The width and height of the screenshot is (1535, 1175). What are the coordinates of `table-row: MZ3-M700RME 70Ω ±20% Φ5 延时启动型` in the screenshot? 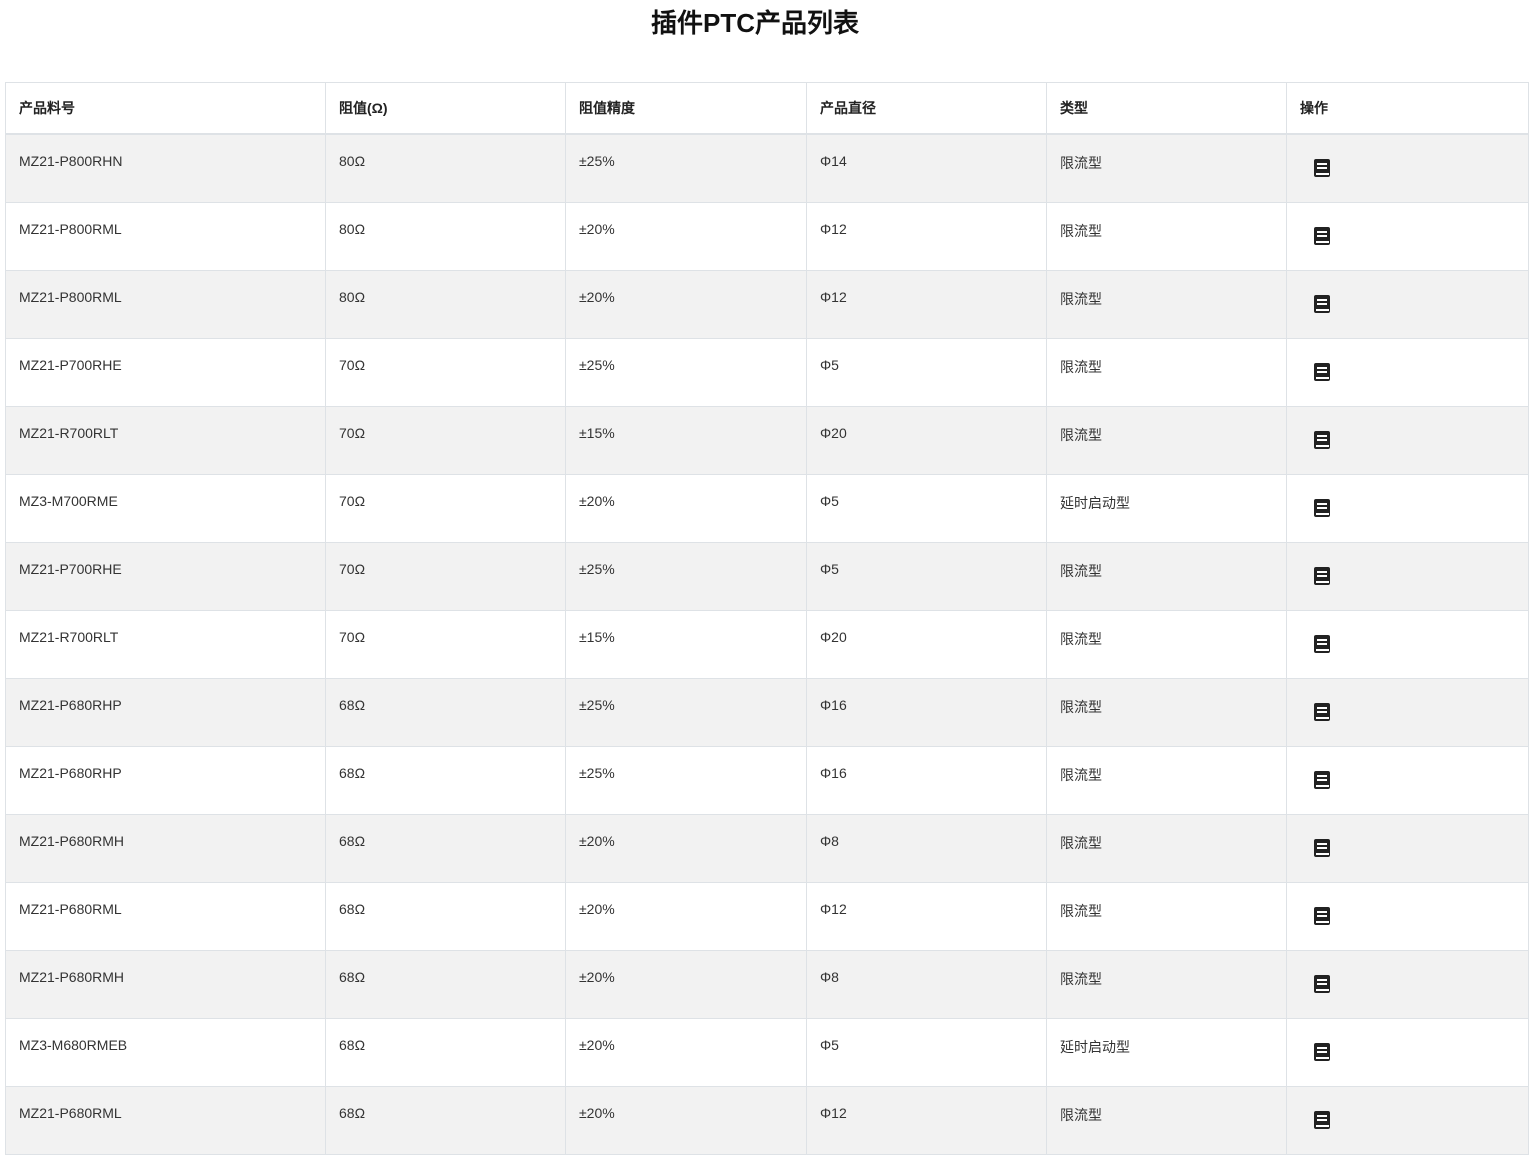 It's located at (767, 508).